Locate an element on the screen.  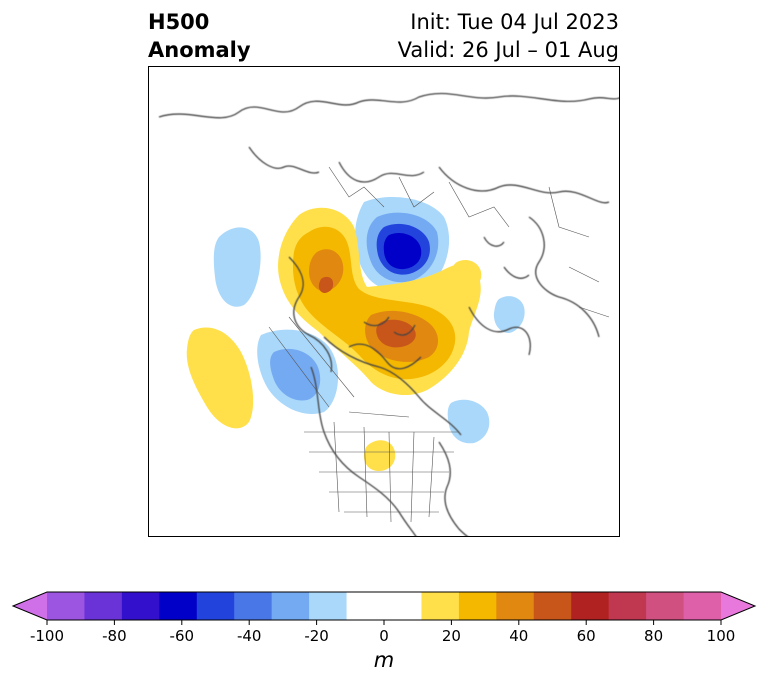
negative-anomaly-contours is located at coordinates (369, 320).